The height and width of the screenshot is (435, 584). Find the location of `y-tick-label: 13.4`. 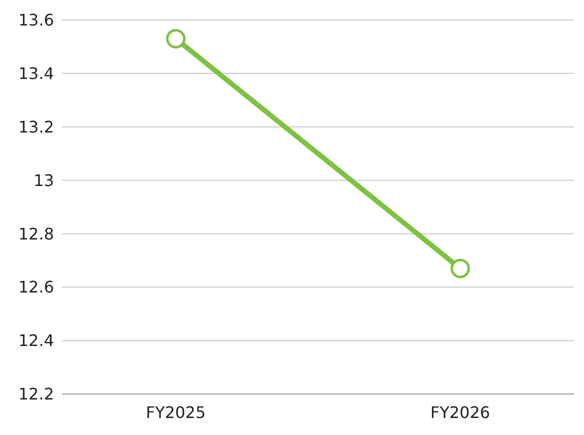

y-tick-label: 13.4 is located at coordinates (36, 74).